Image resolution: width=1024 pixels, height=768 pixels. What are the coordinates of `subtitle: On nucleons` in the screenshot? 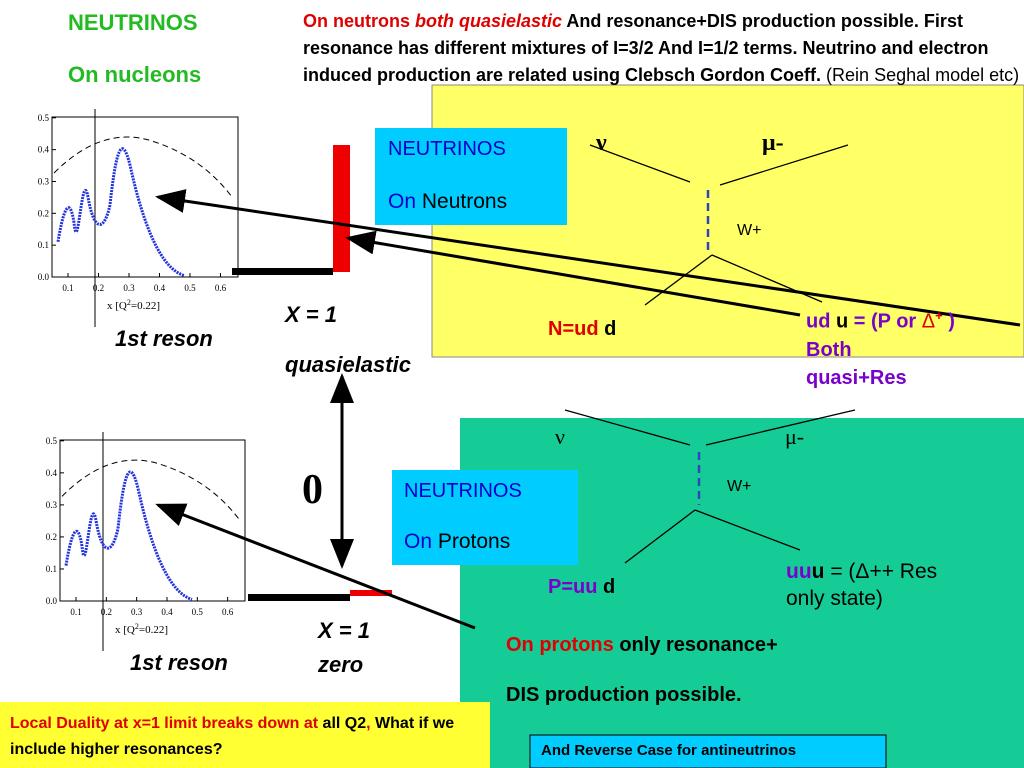 It's located at (135, 74).